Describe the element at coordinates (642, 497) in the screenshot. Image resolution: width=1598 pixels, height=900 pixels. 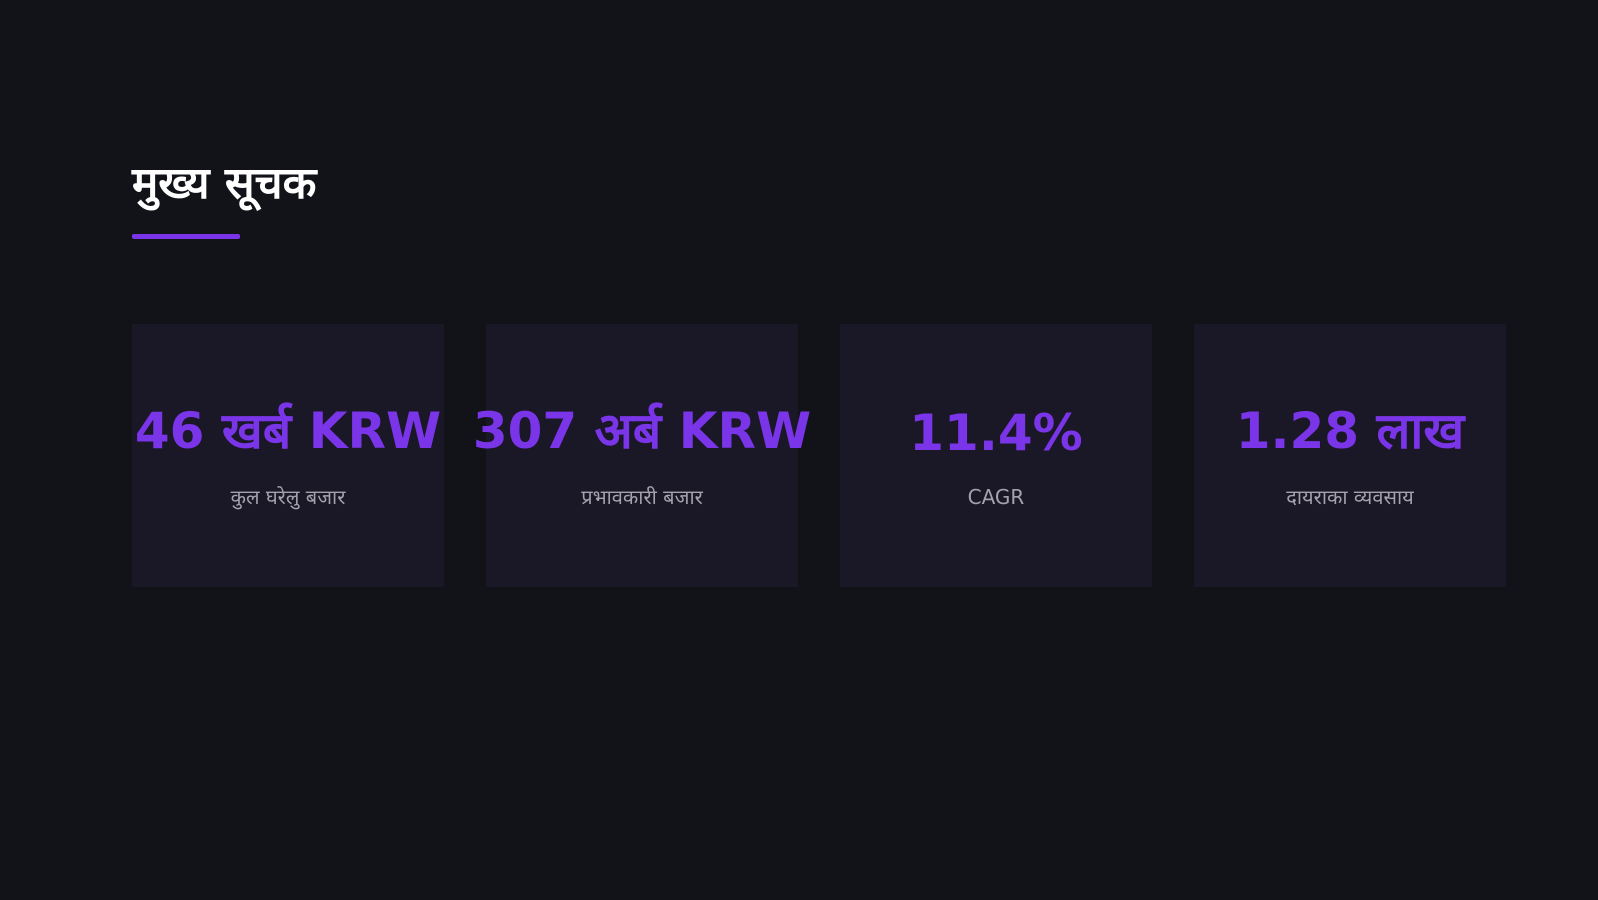
I see `kpi-label: प्रभावकारी बजार` at that location.